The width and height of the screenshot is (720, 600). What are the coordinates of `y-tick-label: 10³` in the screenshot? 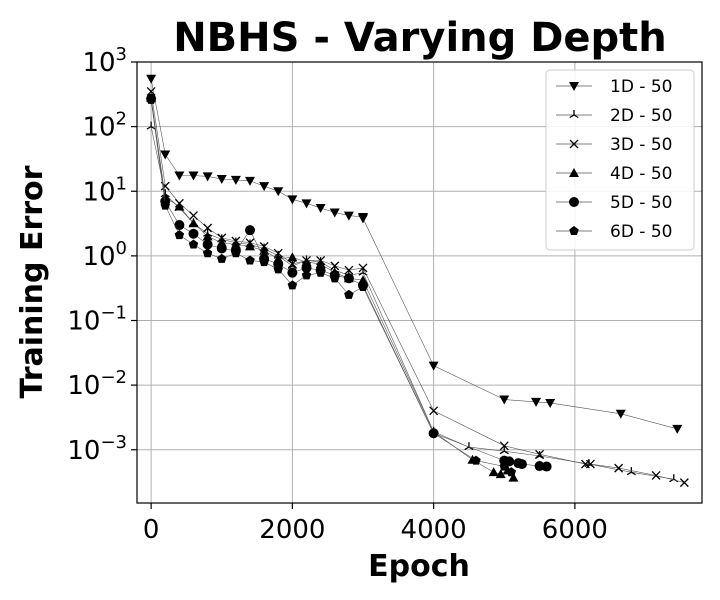 It's located at (104, 61).